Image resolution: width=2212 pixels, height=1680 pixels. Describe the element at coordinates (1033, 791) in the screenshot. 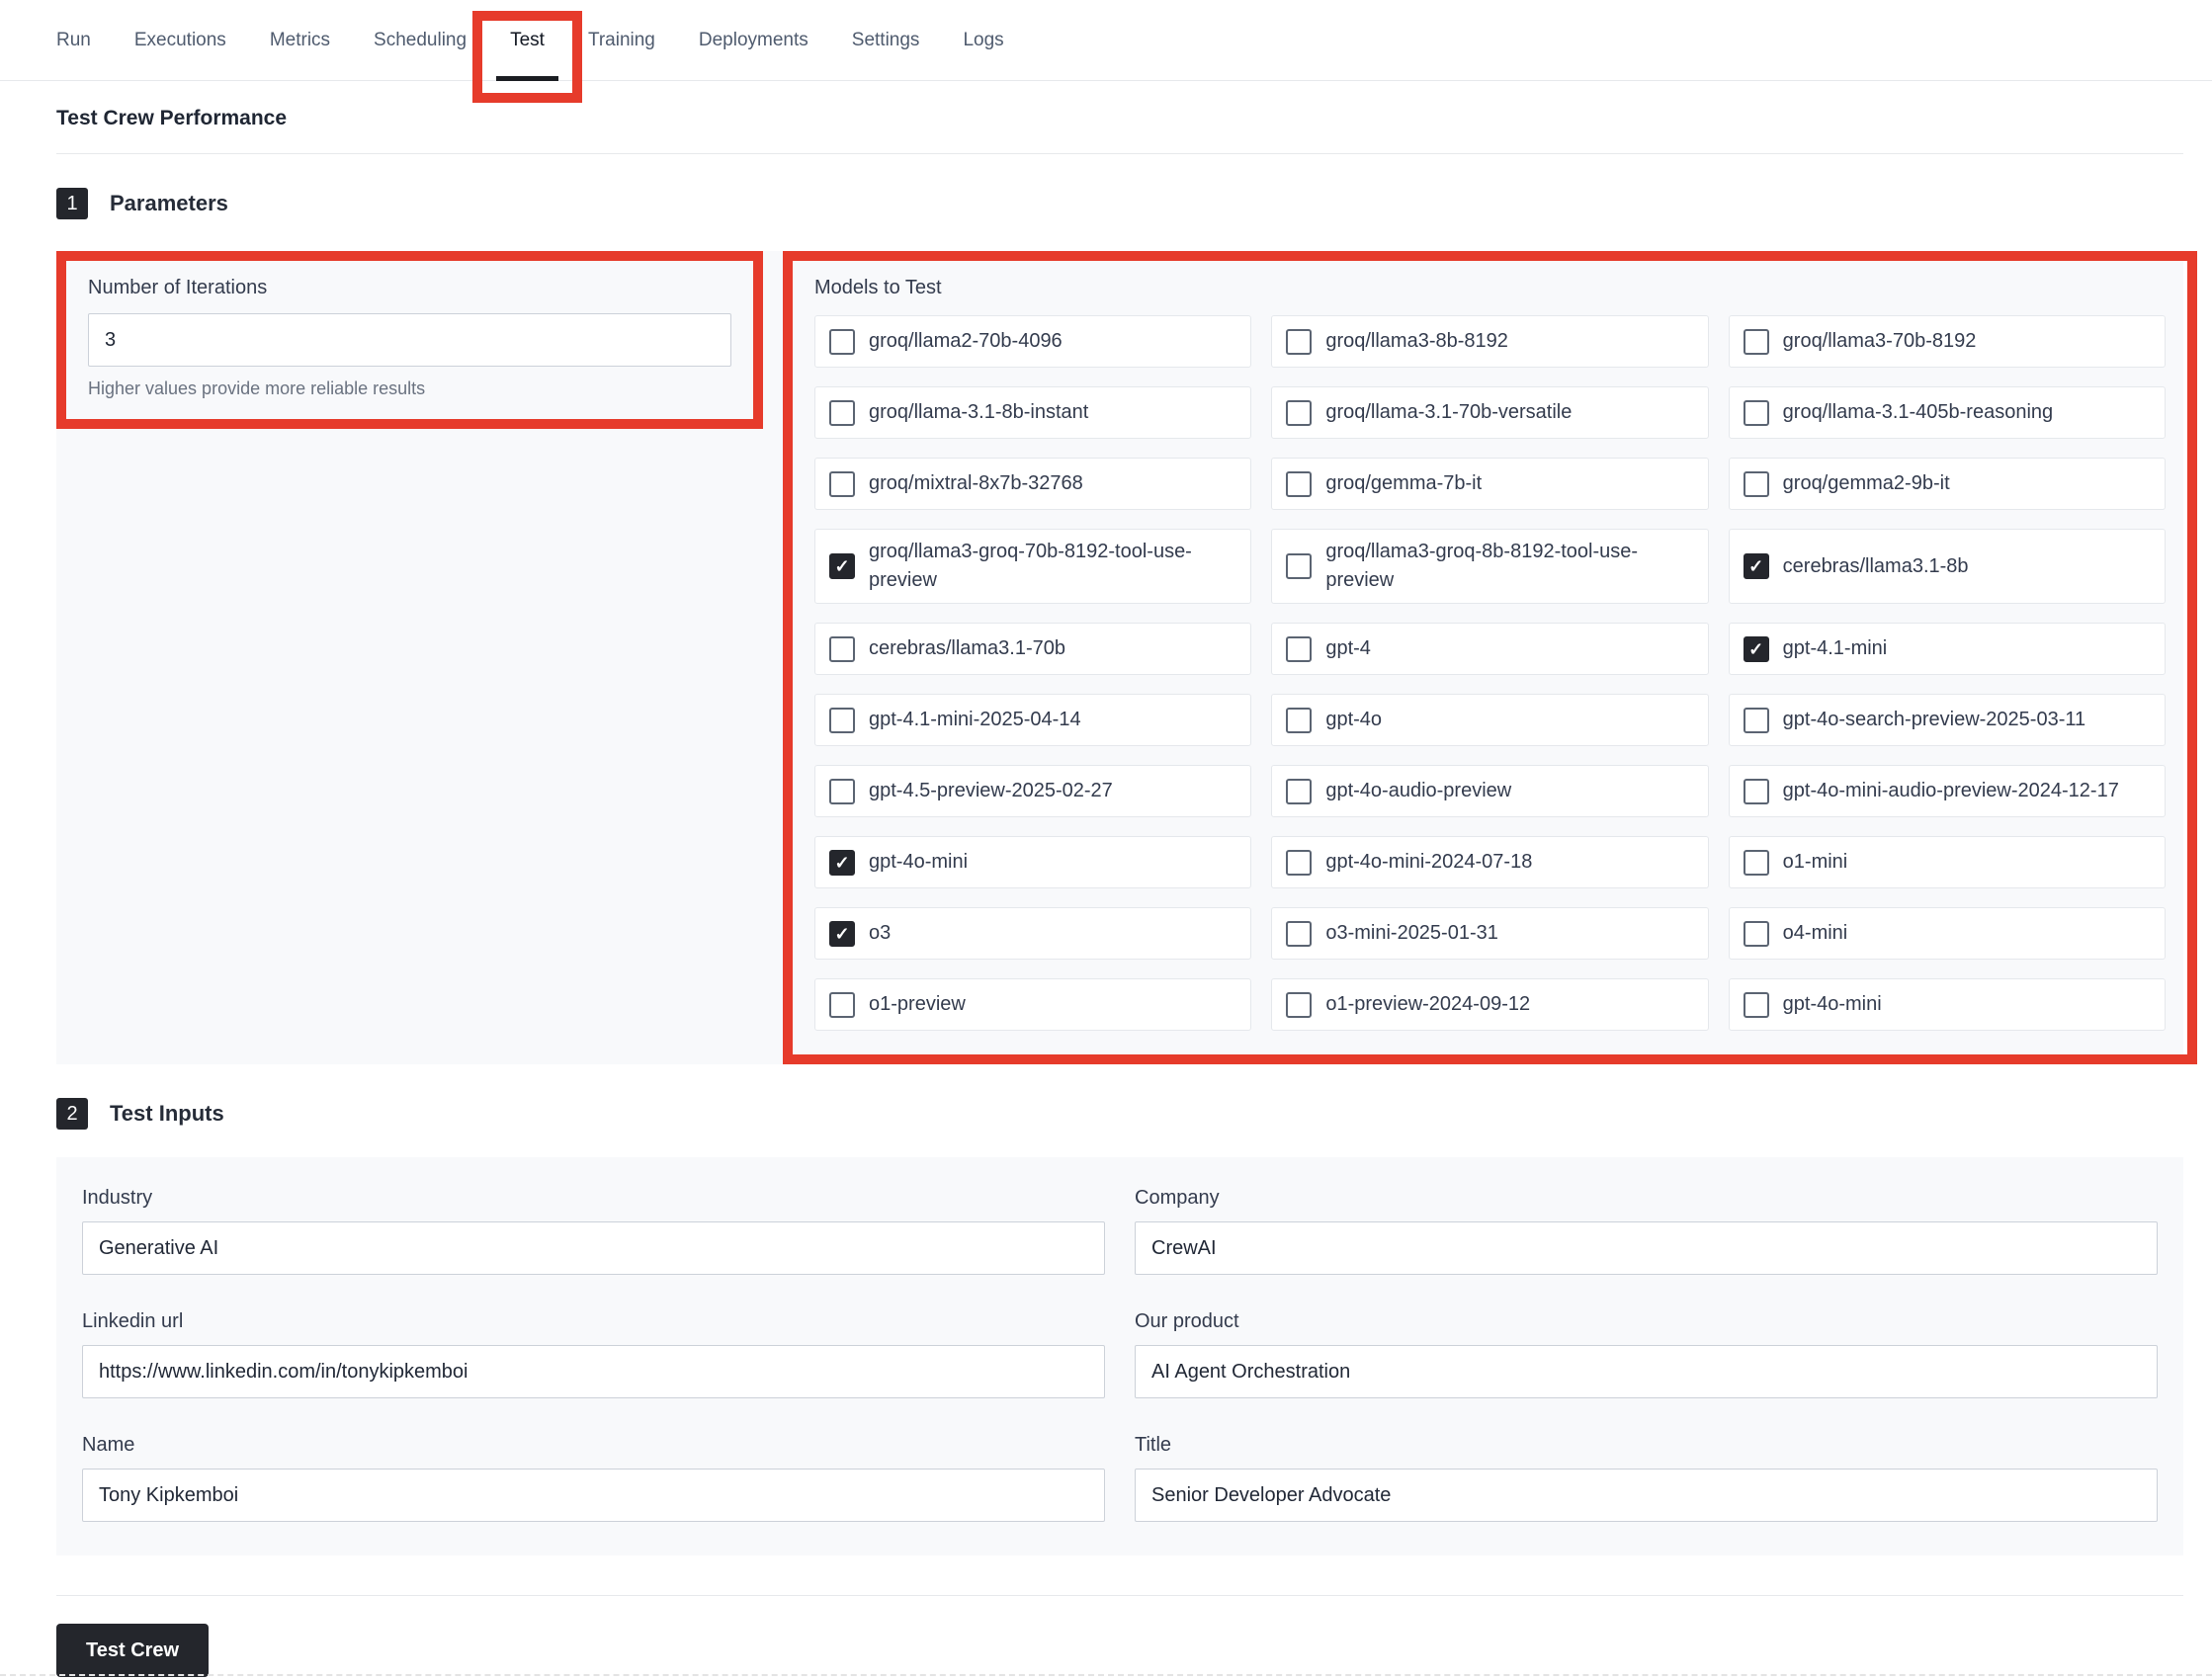

I see `model-option: gpt-4.5-preview-2025-02-27` at that location.